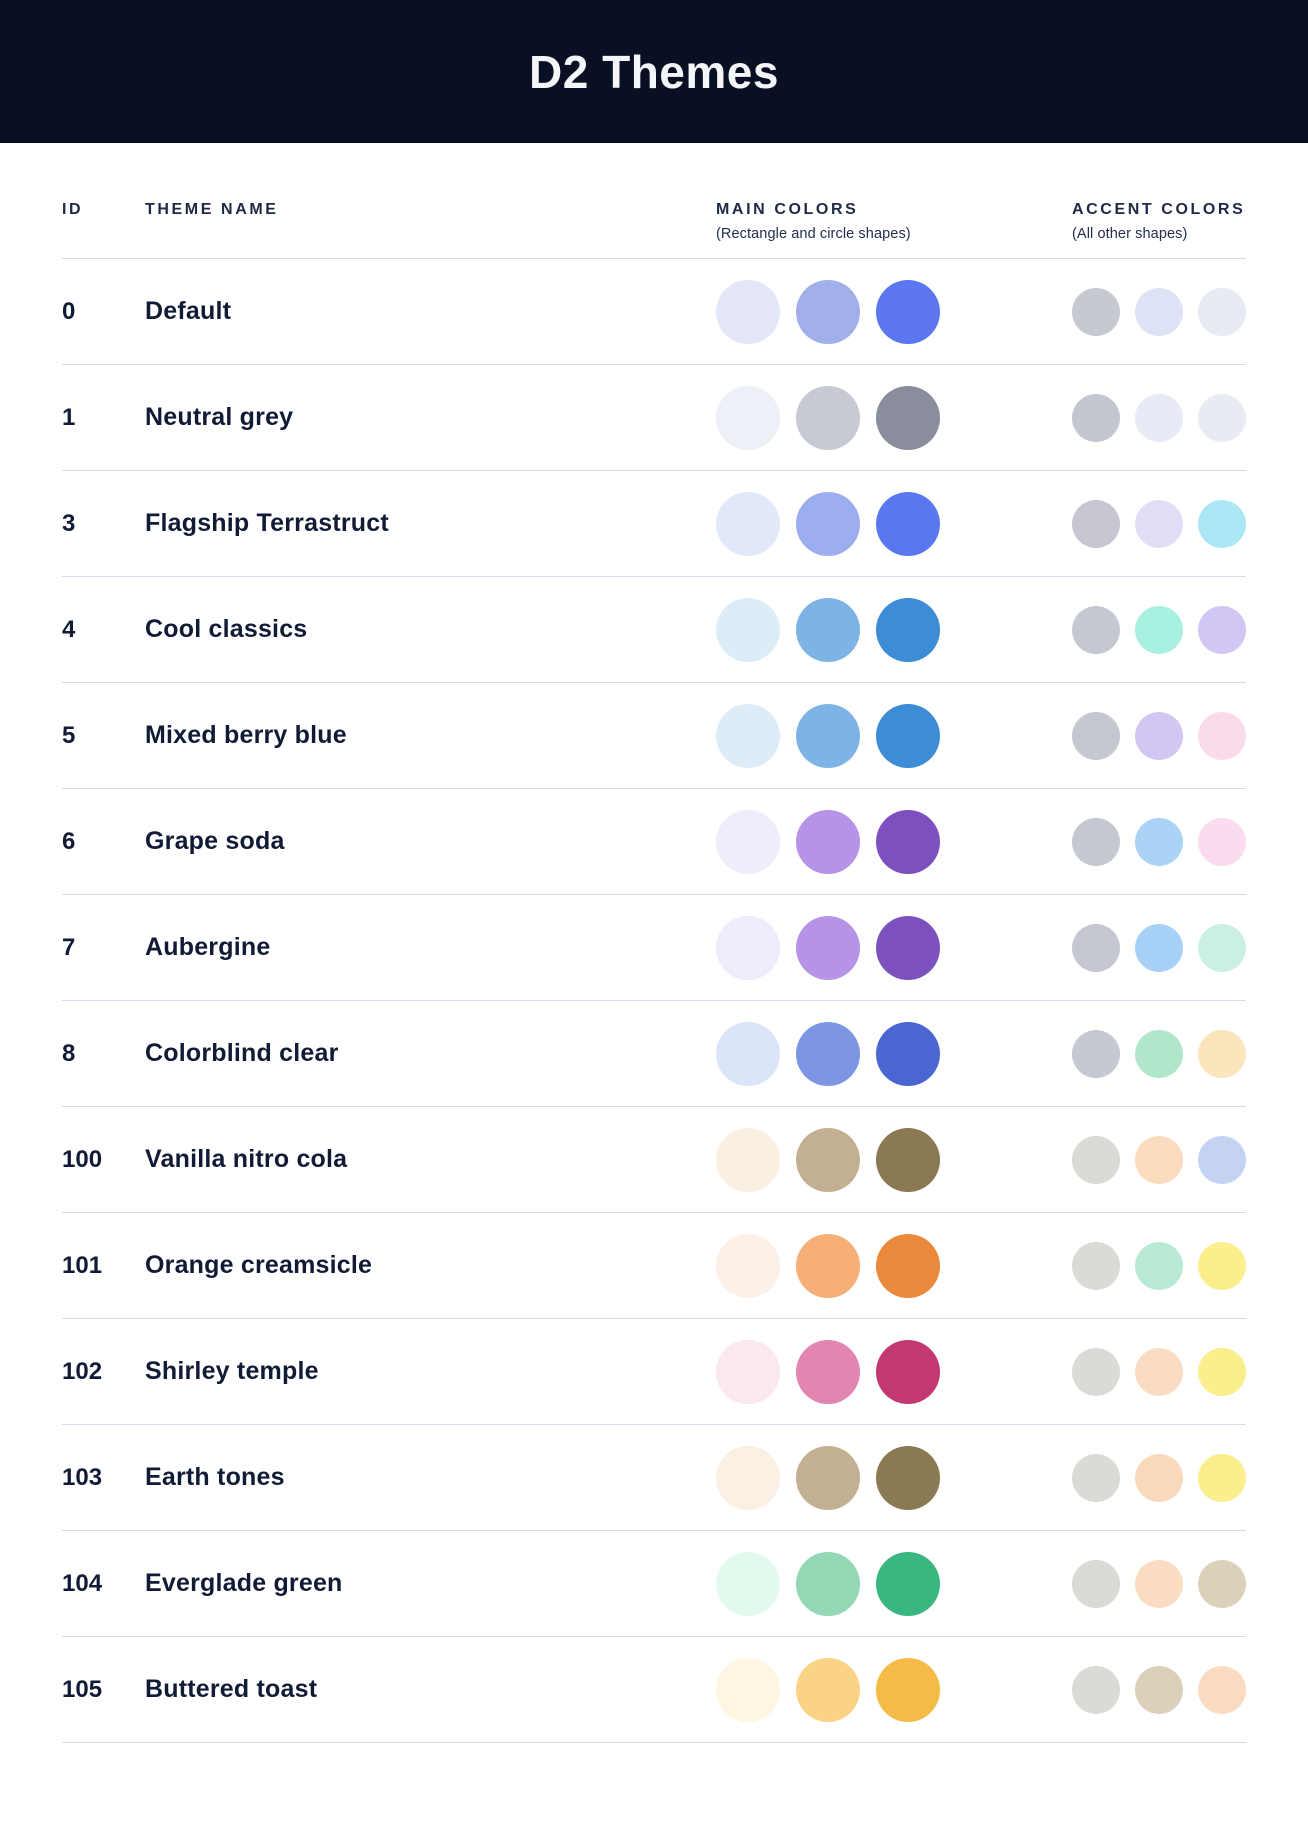  What do you see at coordinates (654, 1266) in the screenshot?
I see `table-row: 101 Orange creamsicle` at bounding box center [654, 1266].